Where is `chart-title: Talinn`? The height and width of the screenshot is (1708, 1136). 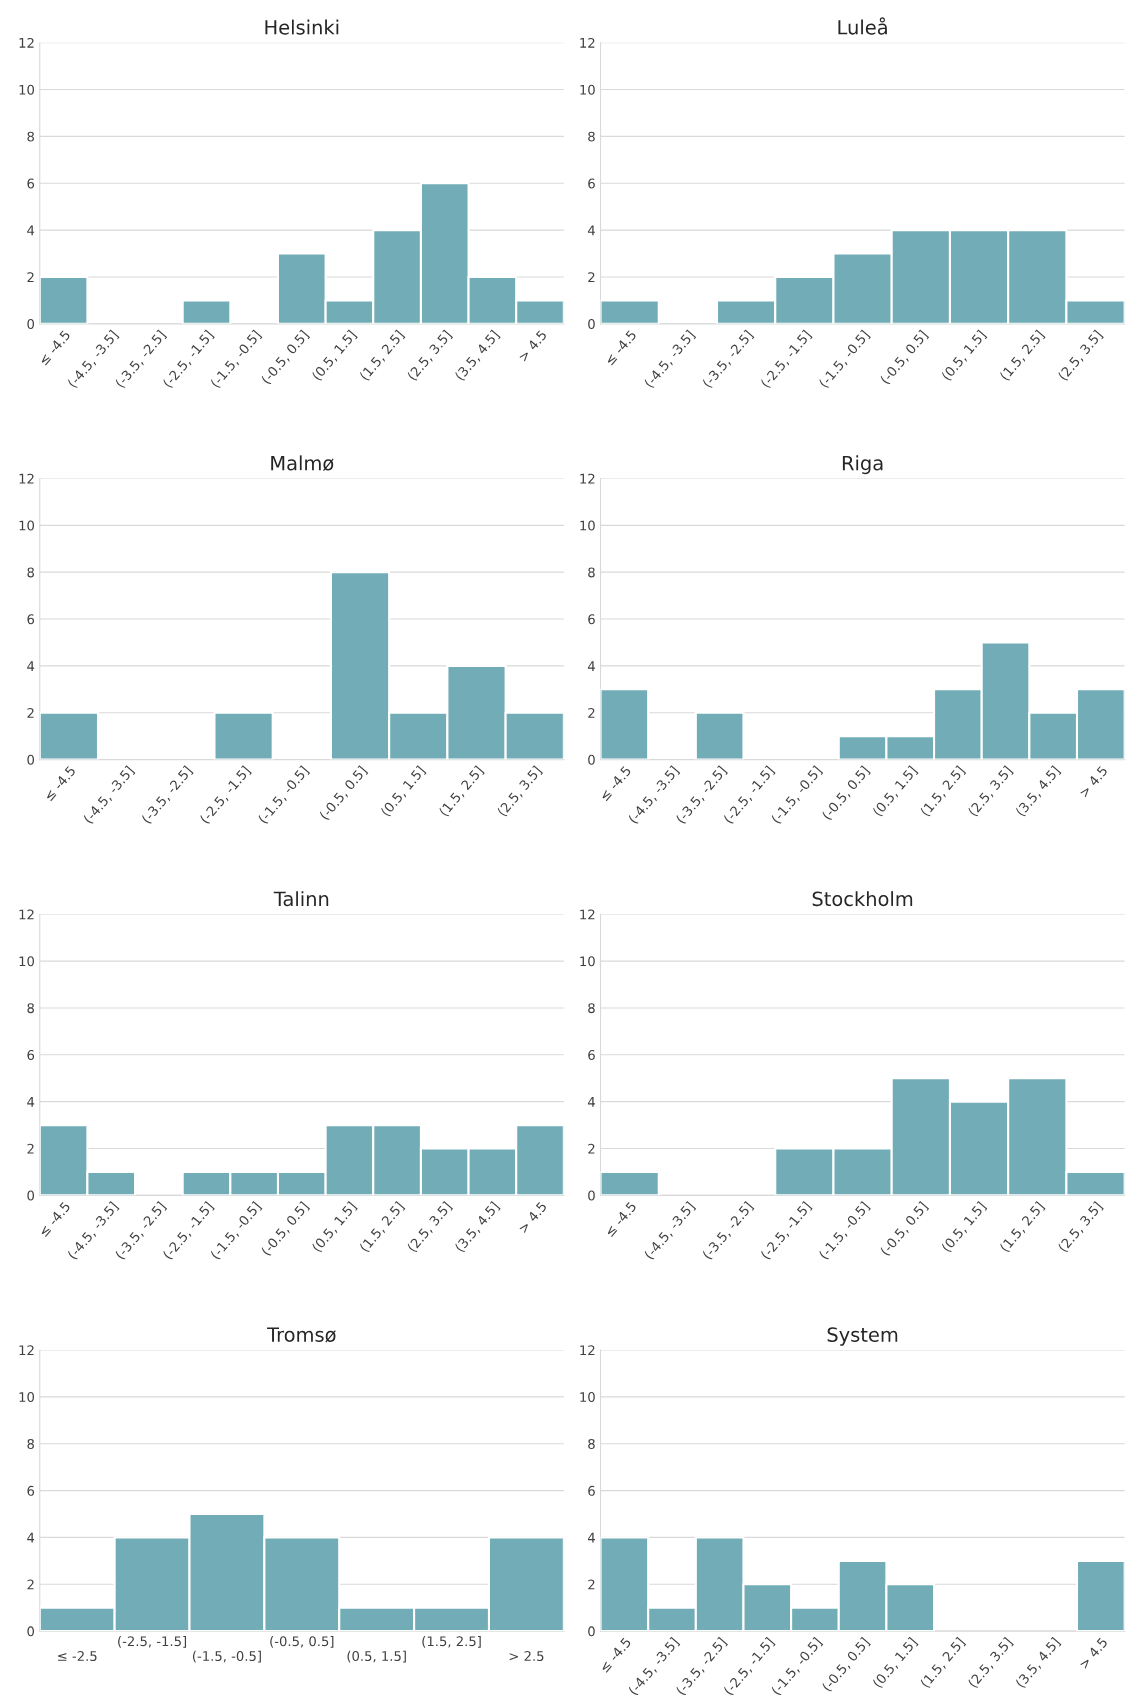 chart-title: Talinn is located at coordinates (301, 899).